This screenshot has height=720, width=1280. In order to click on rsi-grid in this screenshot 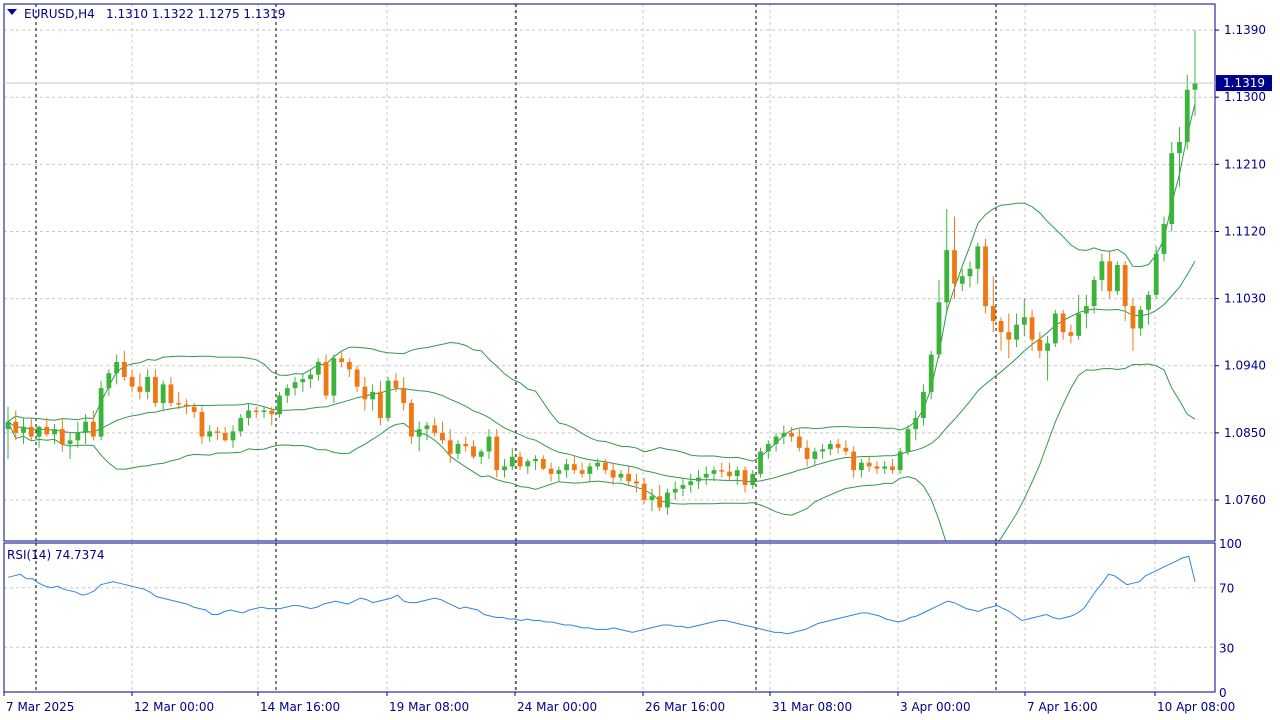, I will do `click(609, 617)`.